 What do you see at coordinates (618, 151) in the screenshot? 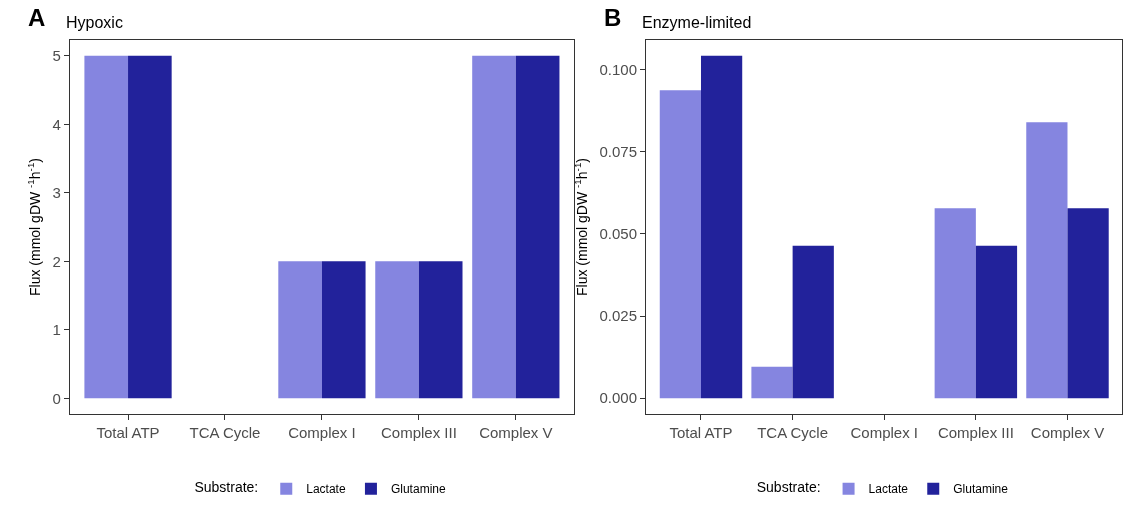
I see `y-tick-label: 0.075` at bounding box center [618, 151].